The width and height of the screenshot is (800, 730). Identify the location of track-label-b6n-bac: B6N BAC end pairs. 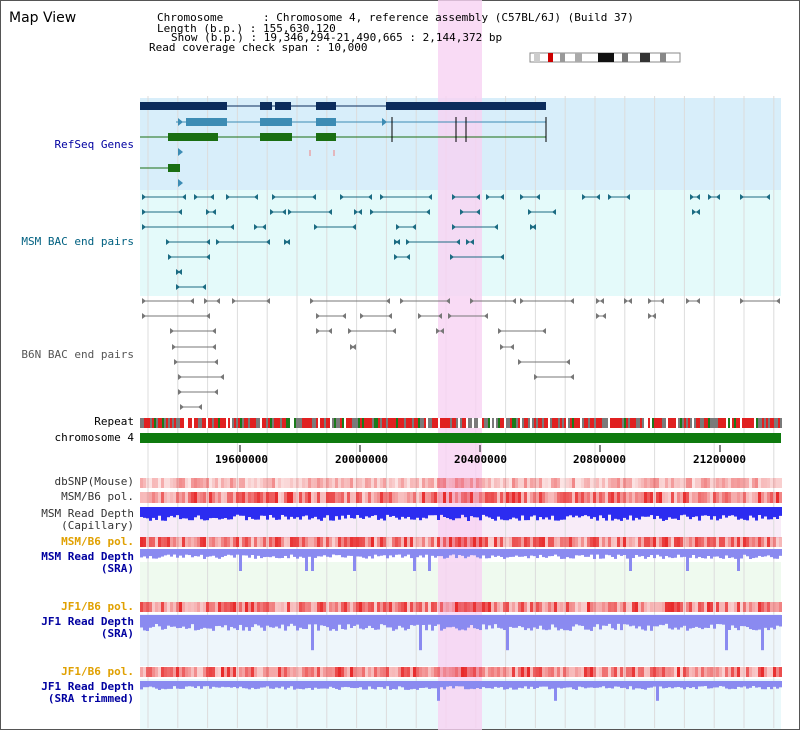
(77, 354).